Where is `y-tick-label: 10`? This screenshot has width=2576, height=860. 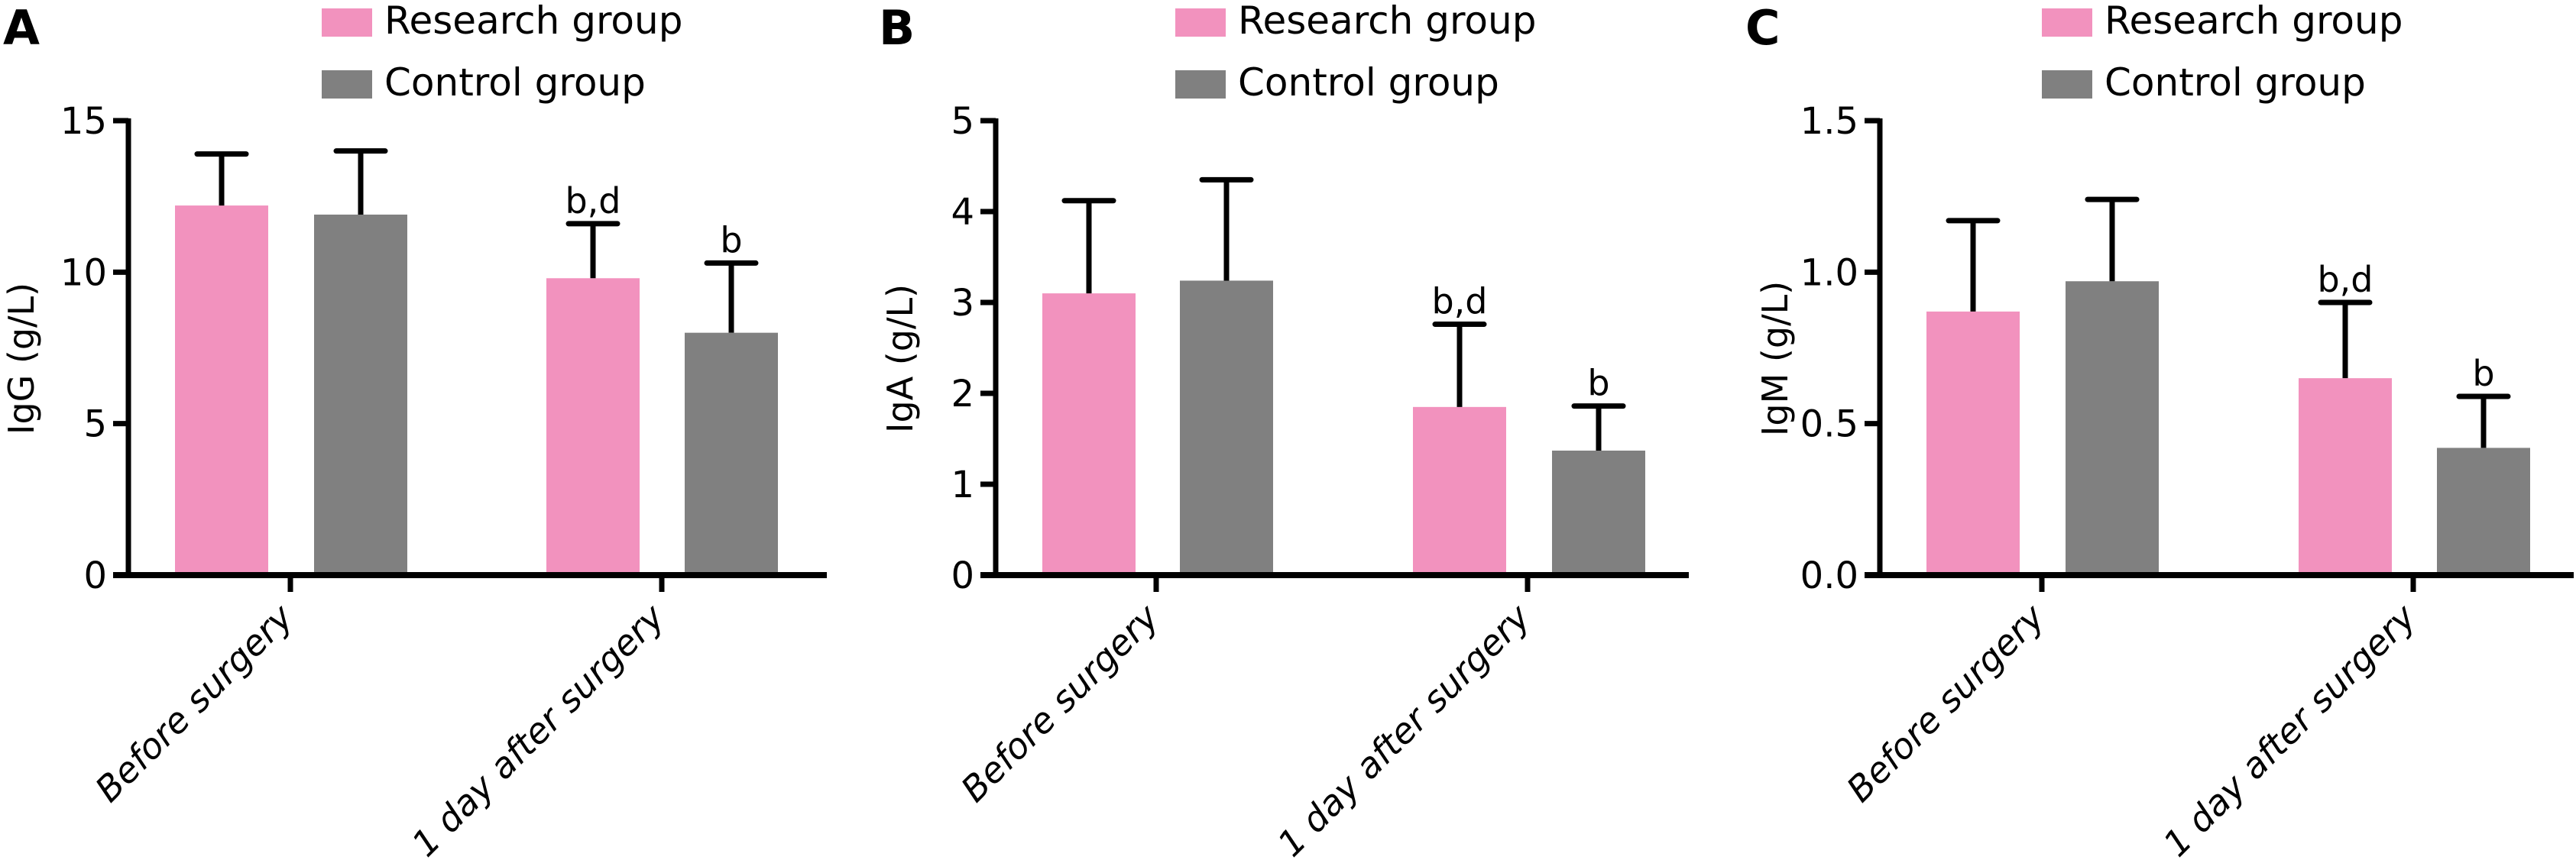 y-tick-label: 10 is located at coordinates (83, 272).